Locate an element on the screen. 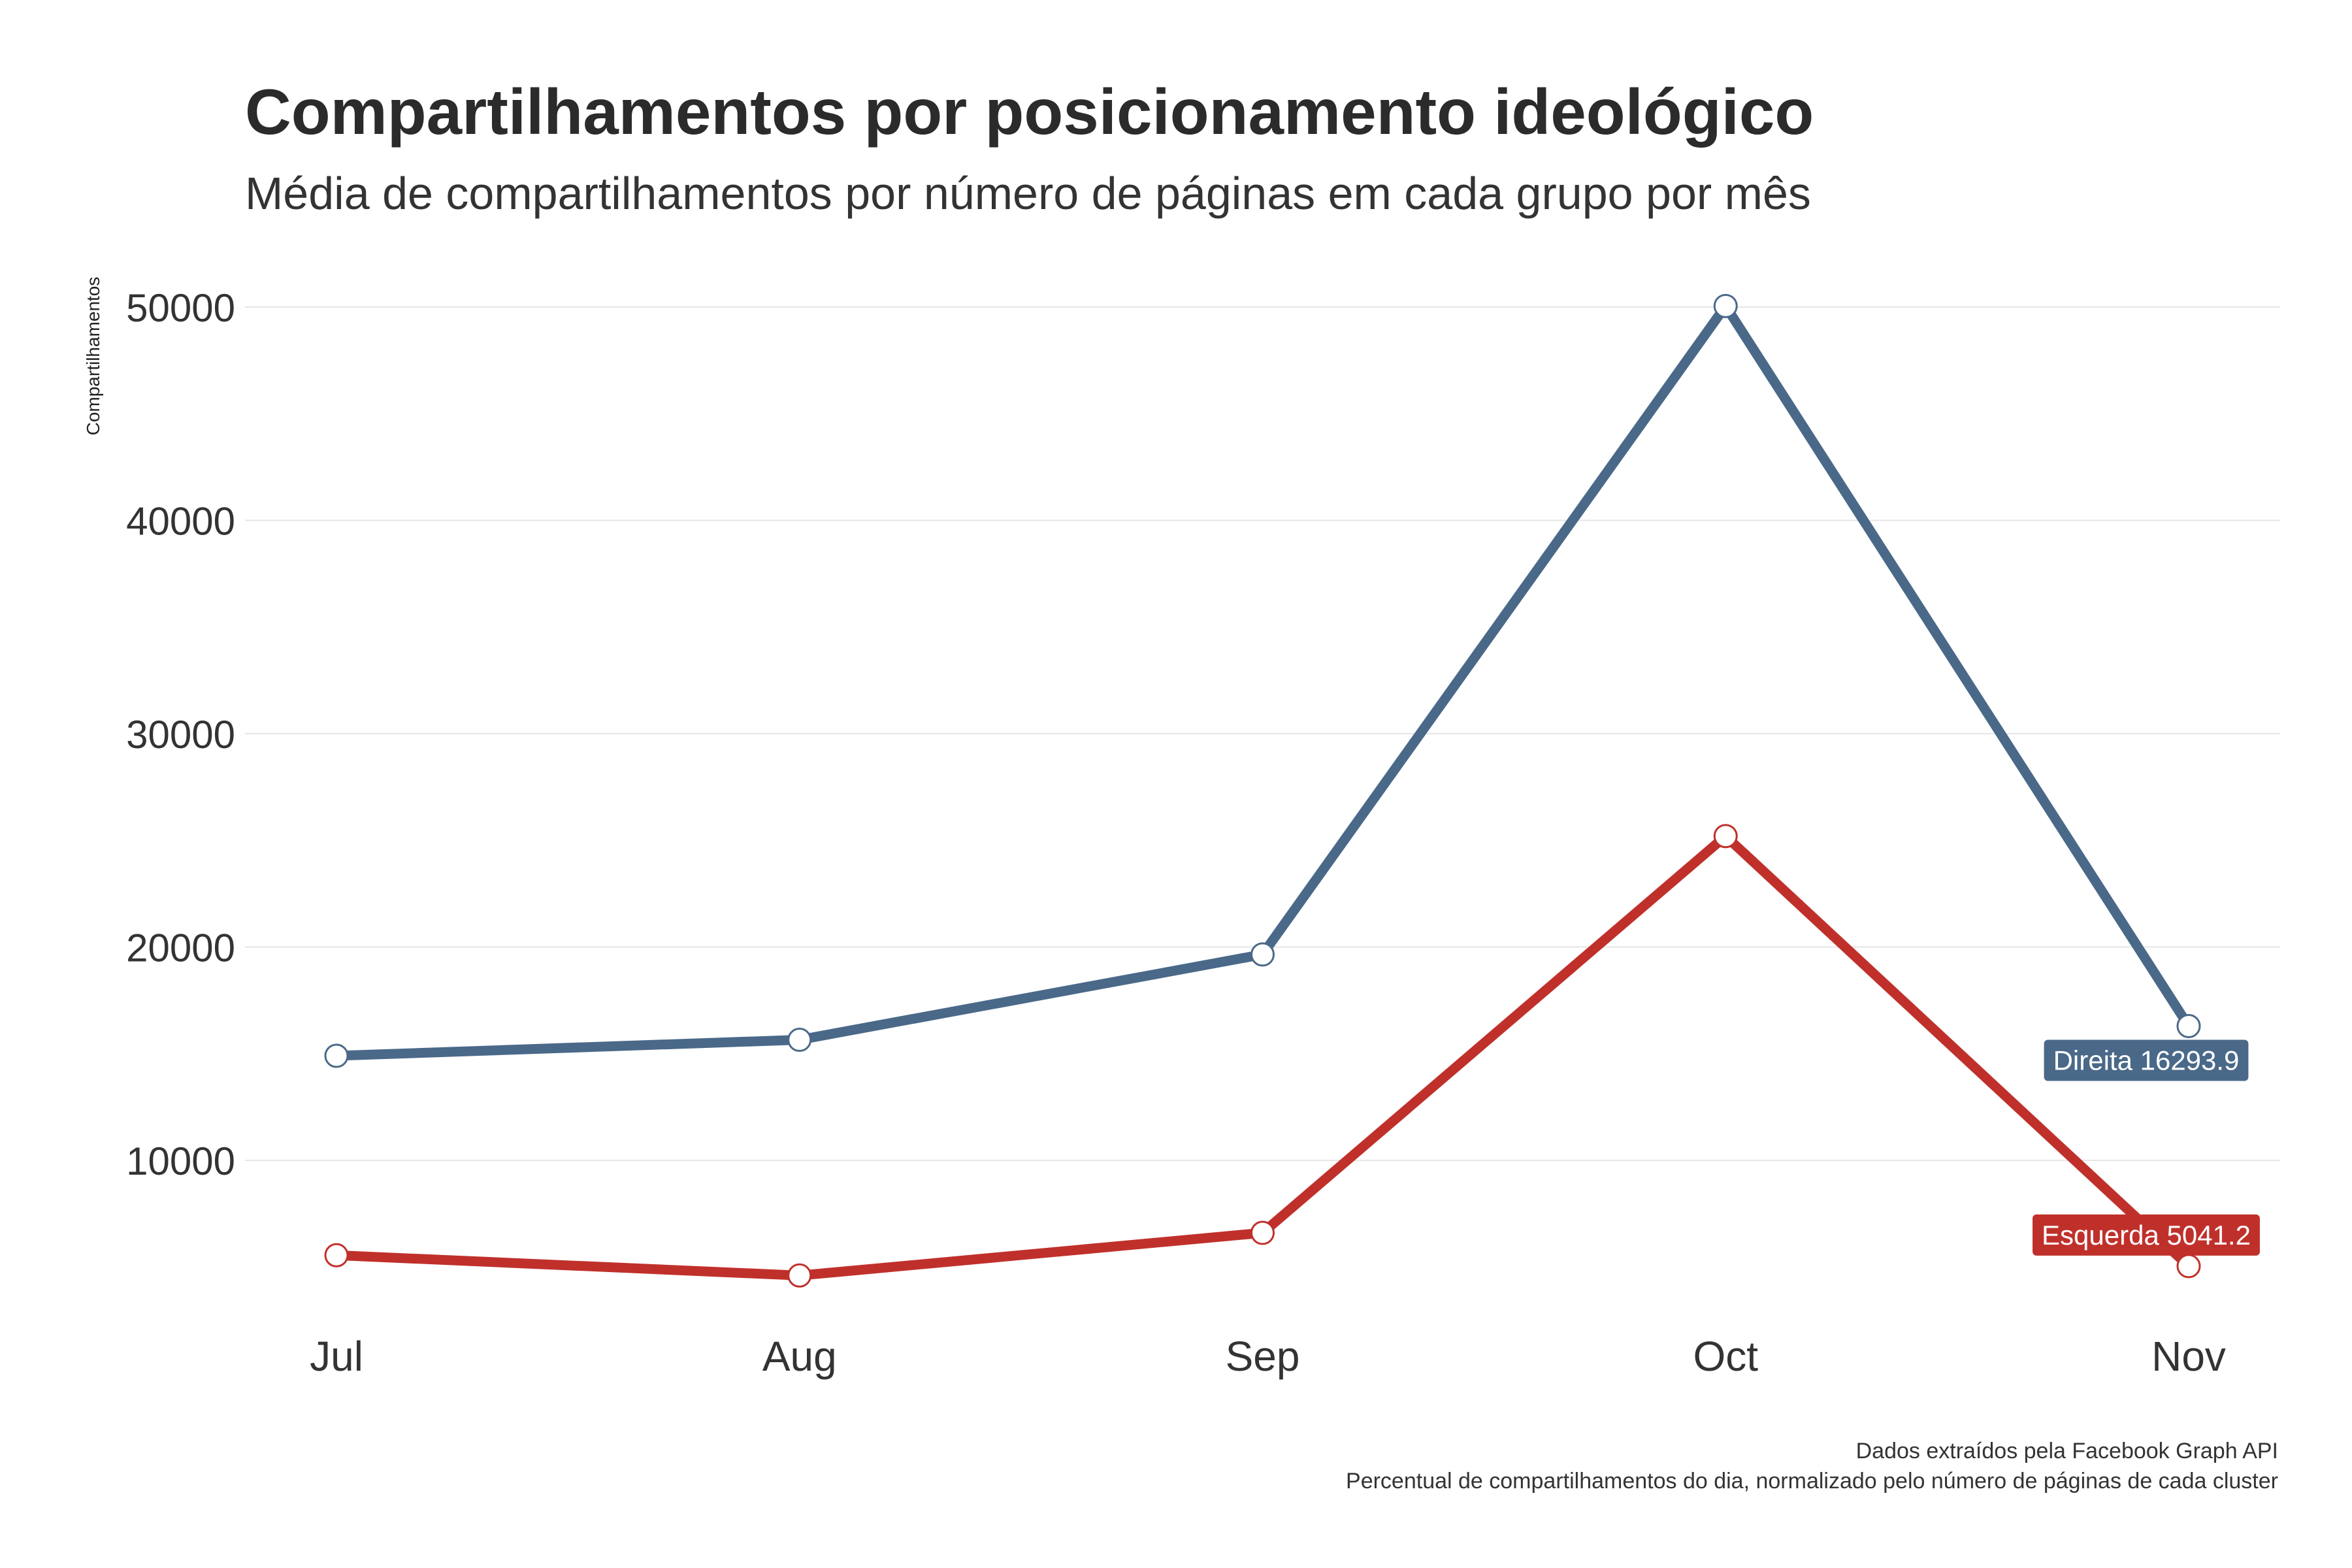  x-tick-oct: Oct is located at coordinates (1725, 1356).